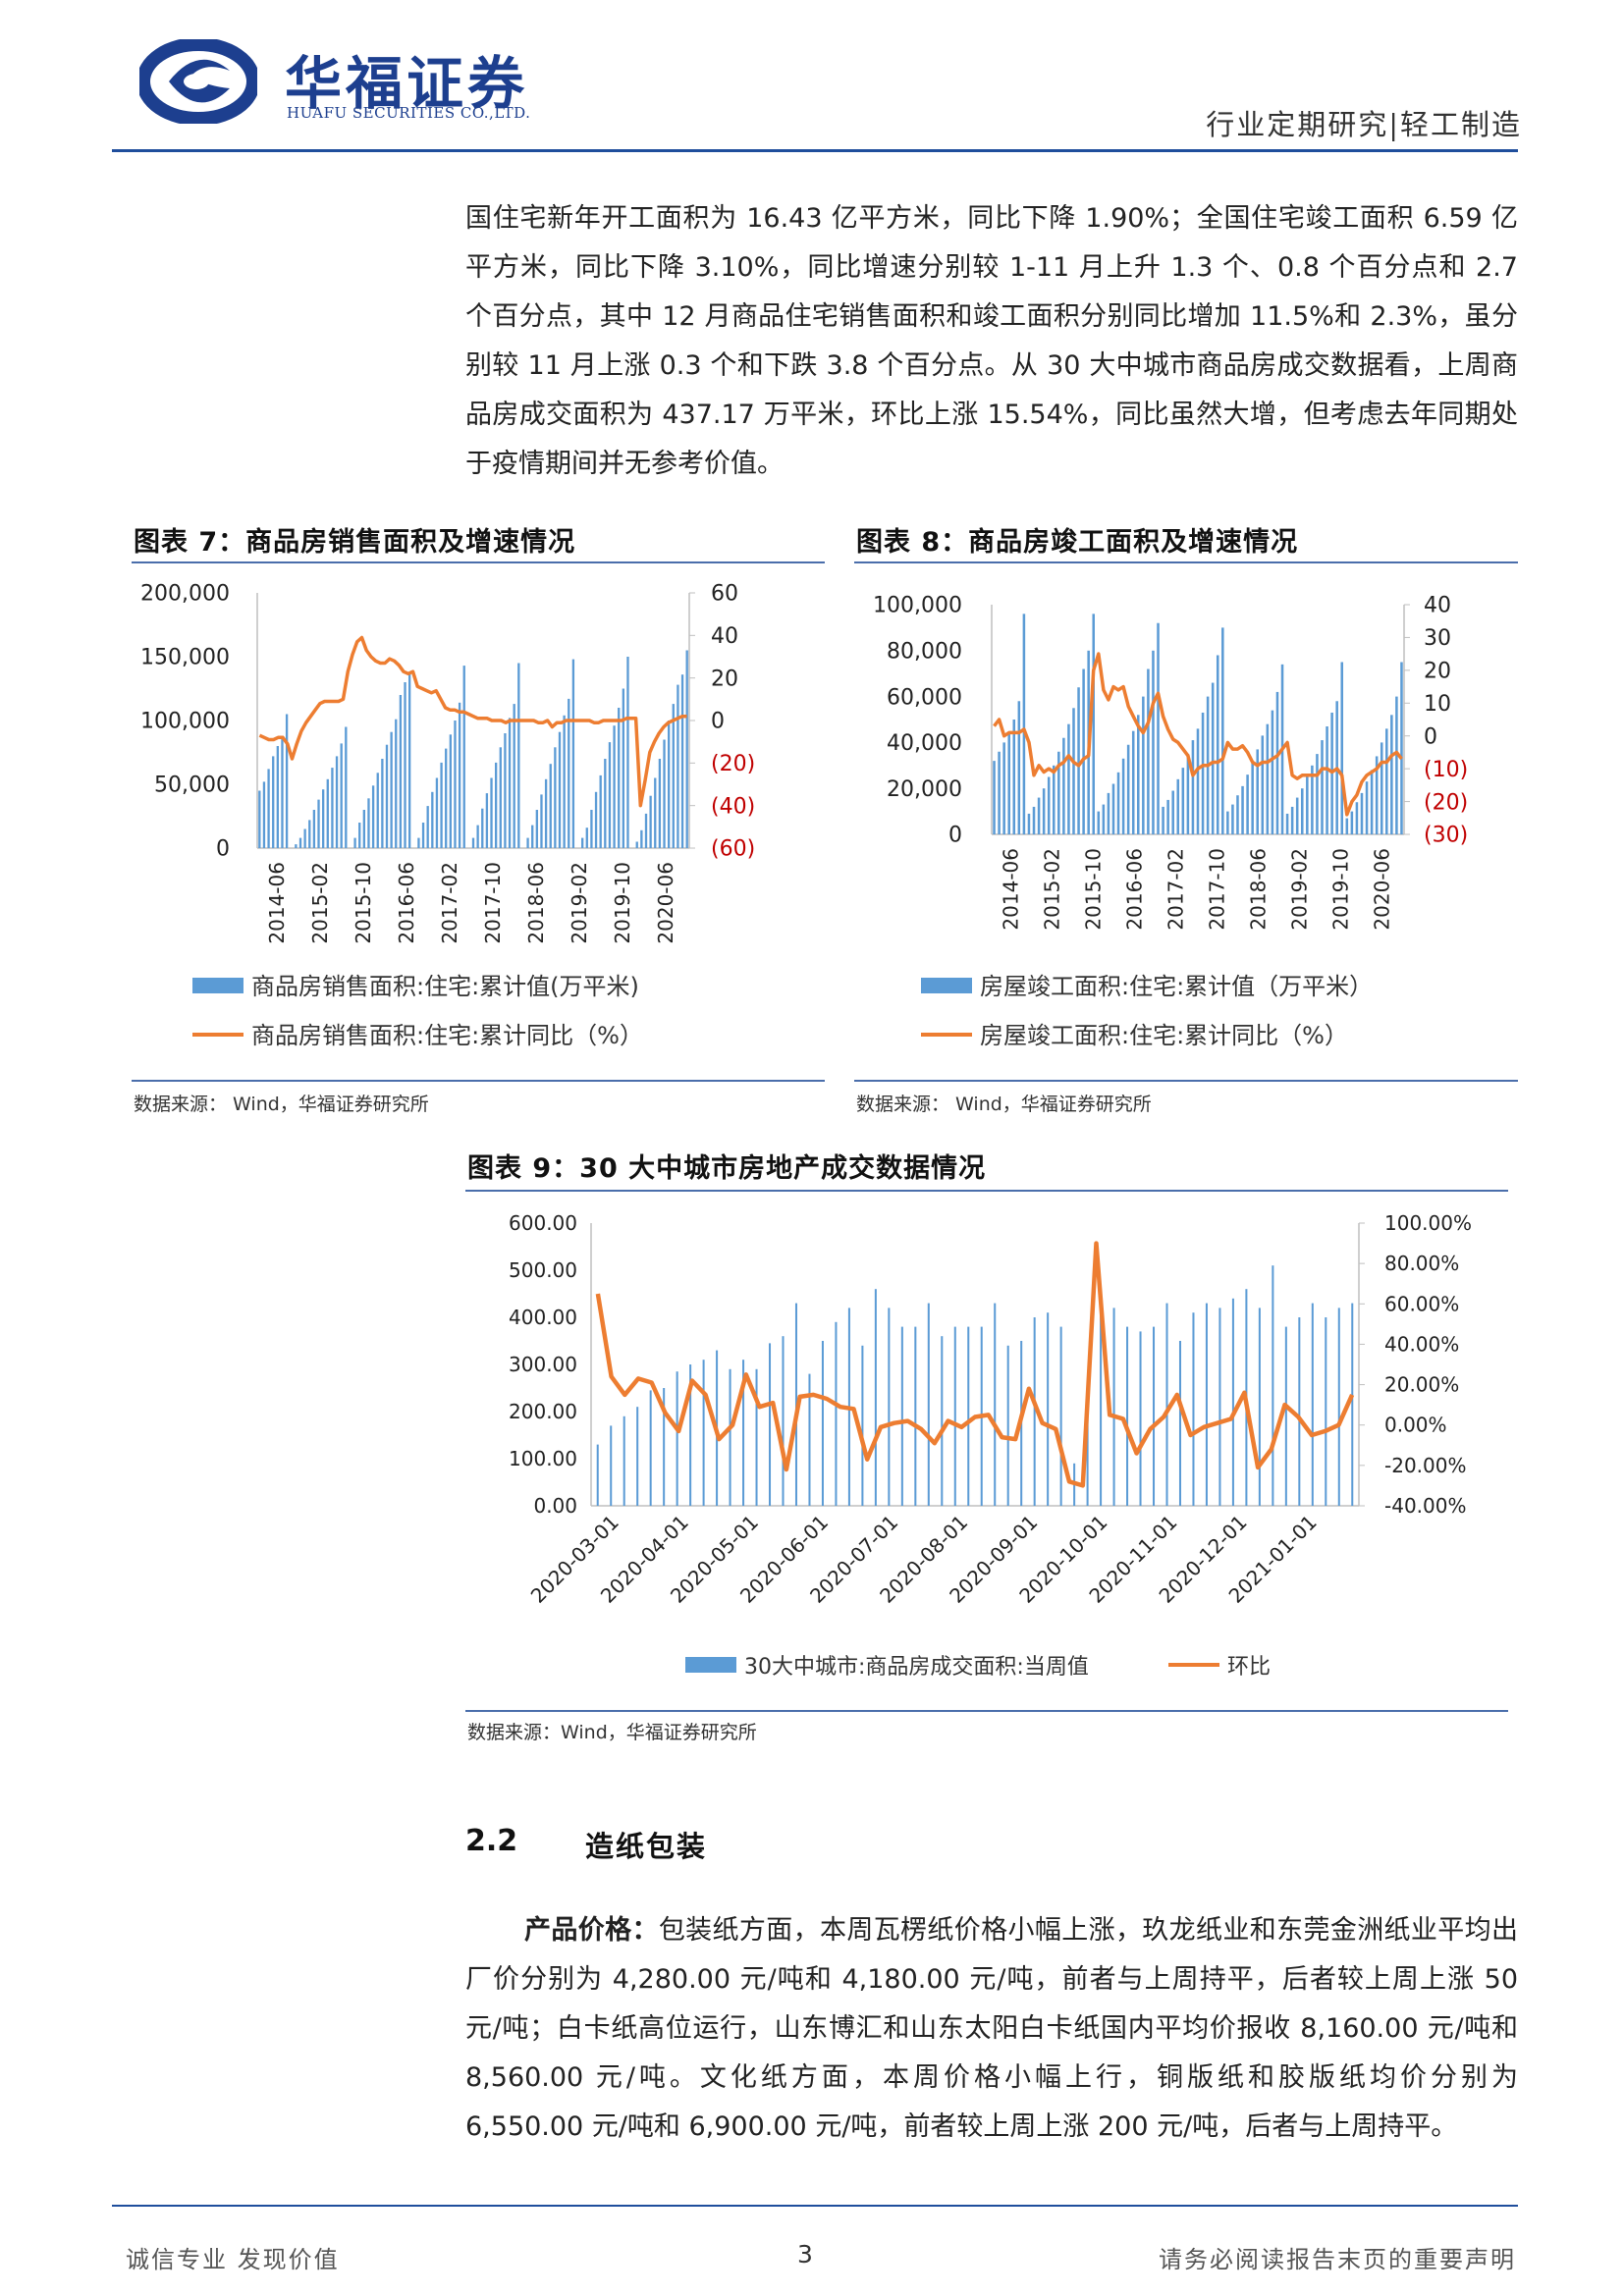  What do you see at coordinates (591, 1930) in the screenshot?
I see `price-lead: 产品价格：` at bounding box center [591, 1930].